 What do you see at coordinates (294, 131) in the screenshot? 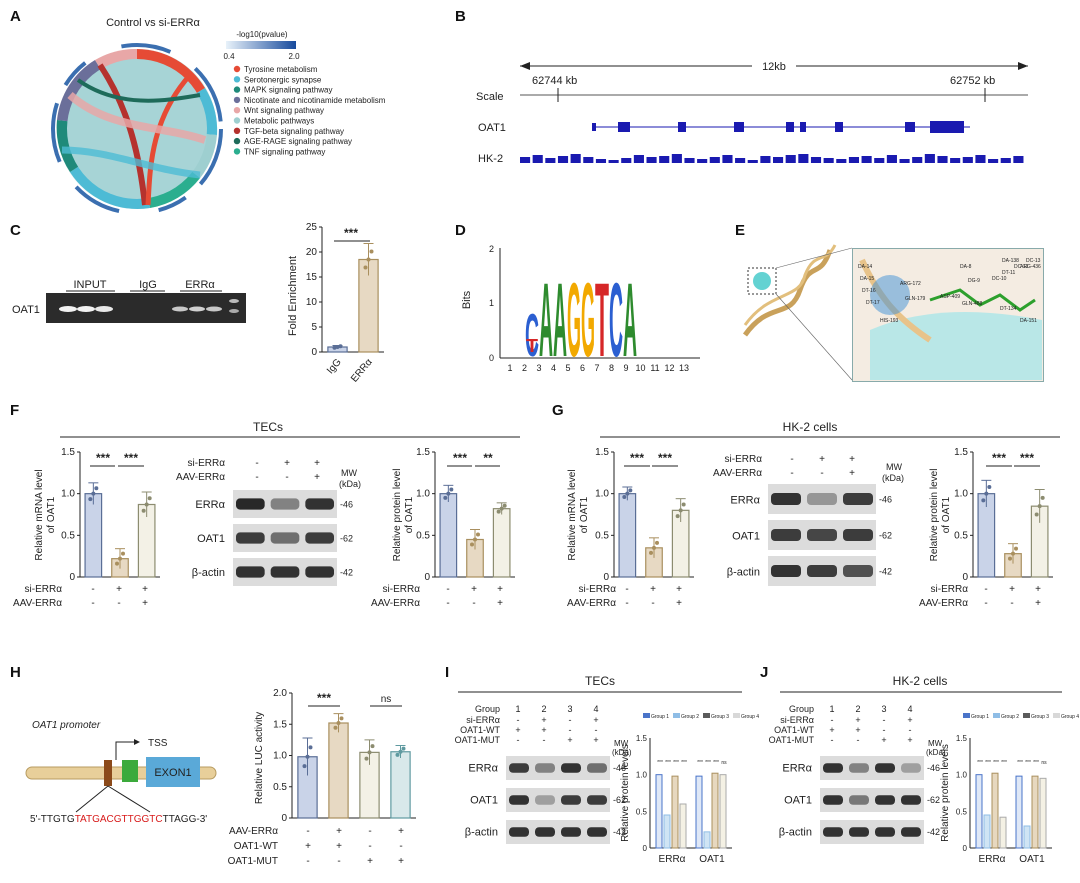
I see `legend-pathway: TGF-beta signaling pathway` at bounding box center [294, 131].